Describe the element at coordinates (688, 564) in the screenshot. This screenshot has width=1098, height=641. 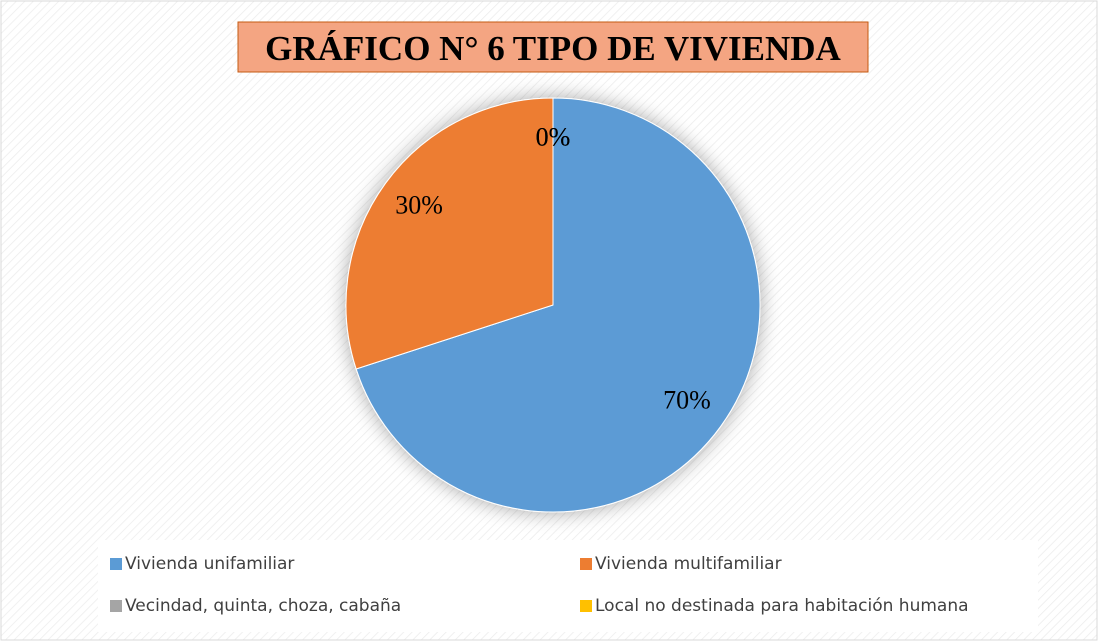
I see `legend-label: Vivienda multifamiliar` at that location.